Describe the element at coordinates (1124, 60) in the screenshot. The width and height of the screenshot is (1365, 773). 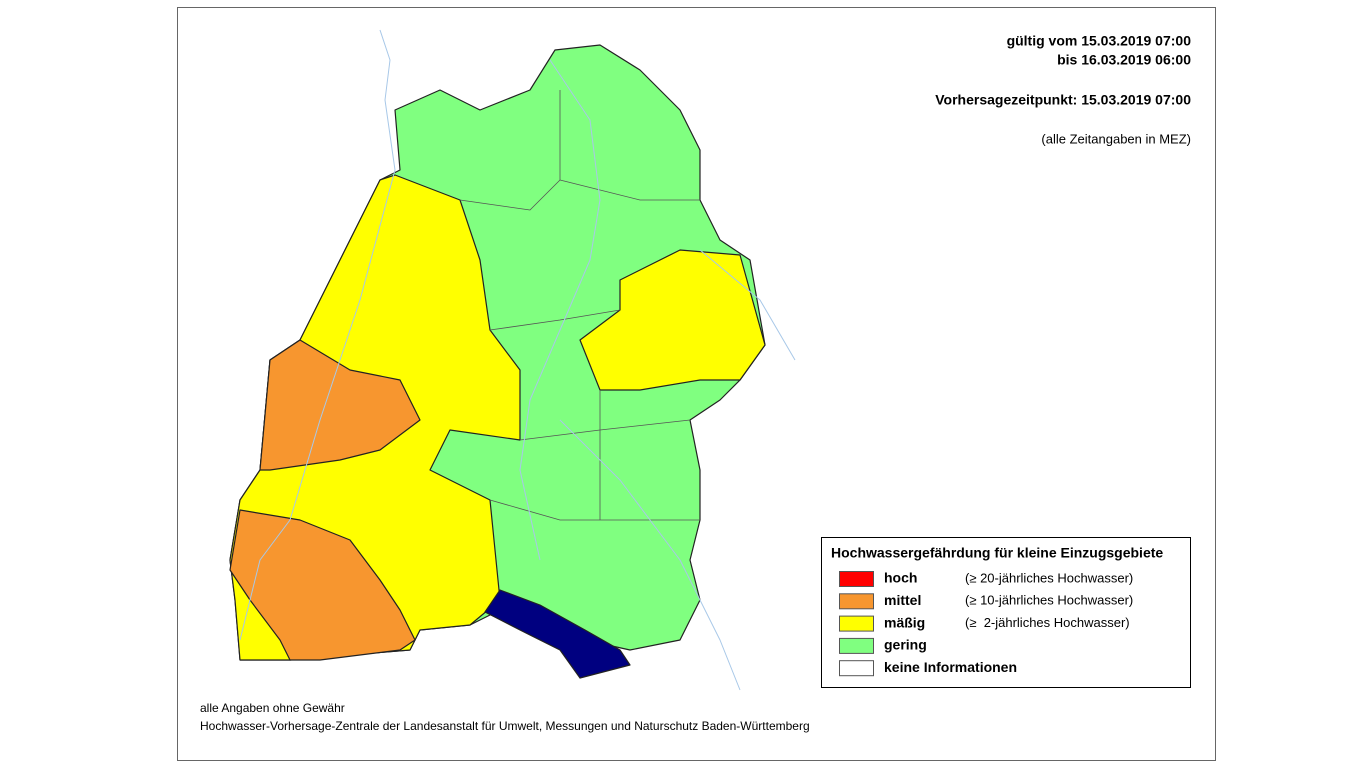
I see `valid-to: bis 16.03.2019 06:00` at that location.